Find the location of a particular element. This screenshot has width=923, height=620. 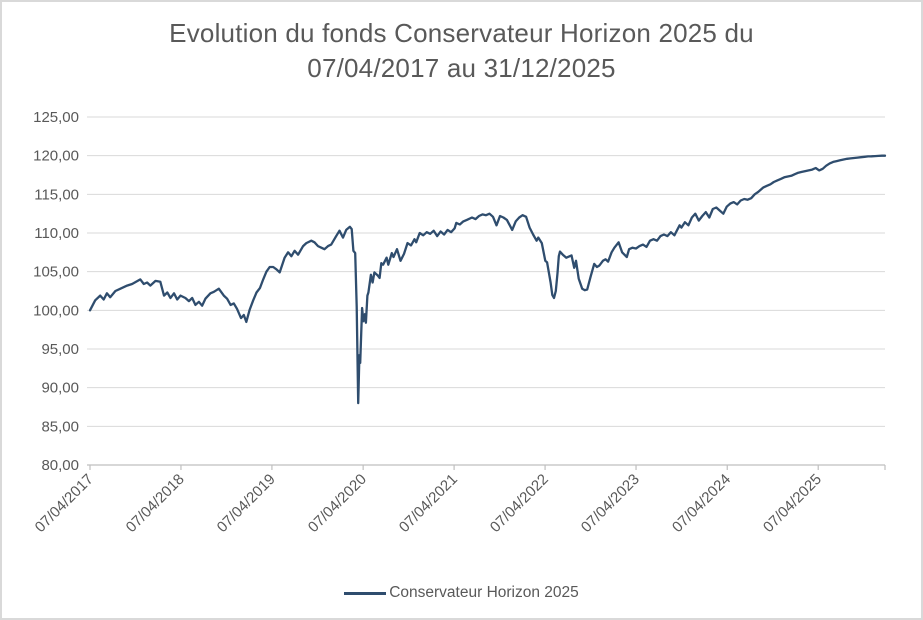

x-axis-label: 07/04/2025 is located at coordinates (792, 503).